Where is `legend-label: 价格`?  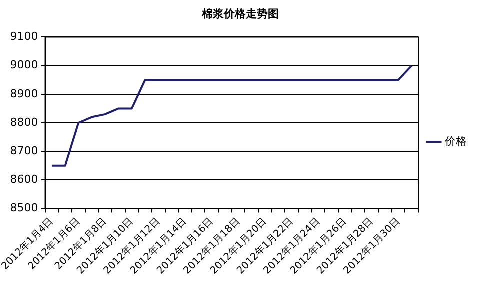
legend-label: 价格 is located at coordinates (455, 141).